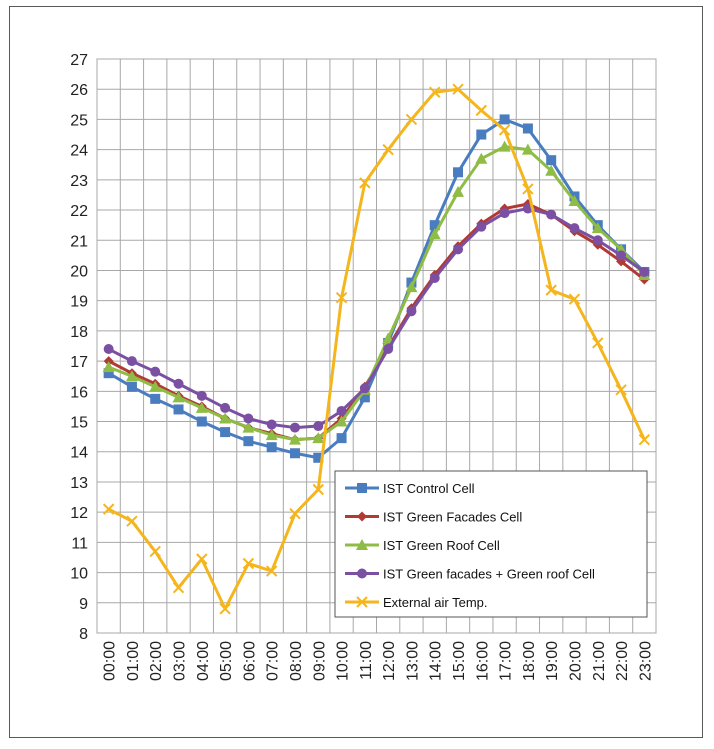 This screenshot has width=714, height=749. What do you see at coordinates (79, 332) in the screenshot?
I see `y-tick-label: 18` at bounding box center [79, 332].